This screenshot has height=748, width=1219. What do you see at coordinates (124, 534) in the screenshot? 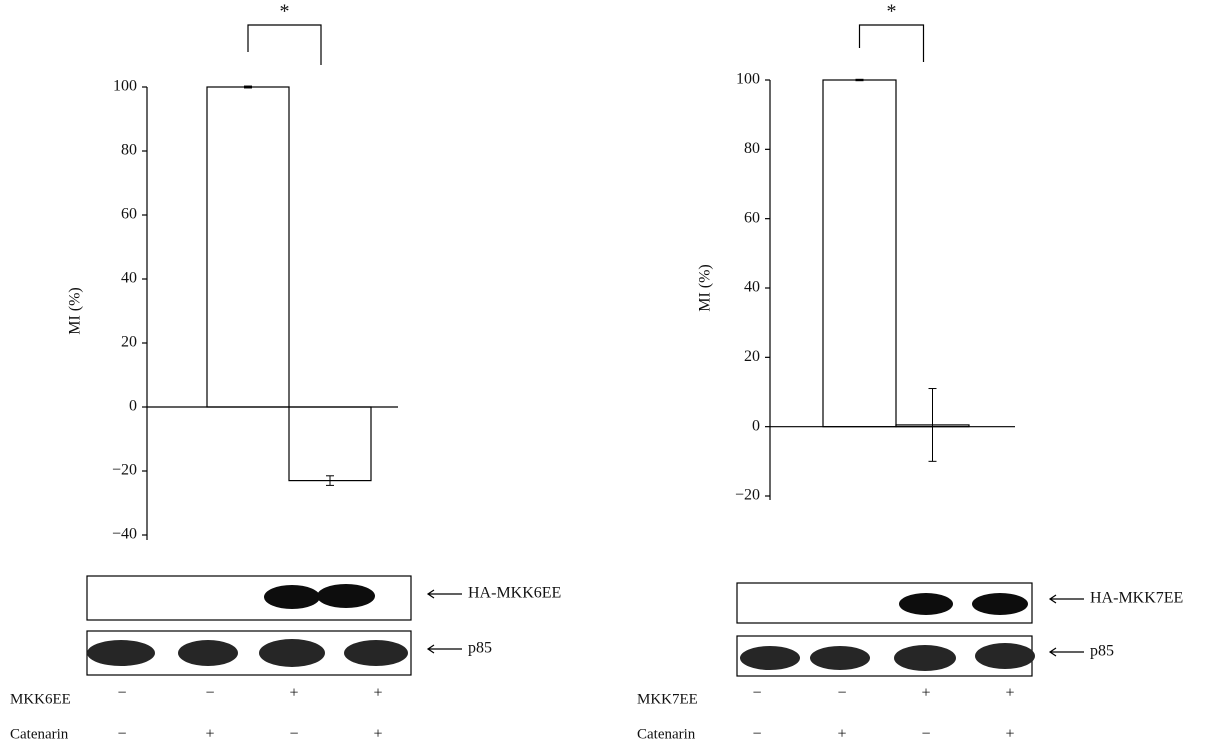
I see `y-tick-label: −40` at bounding box center [124, 534].